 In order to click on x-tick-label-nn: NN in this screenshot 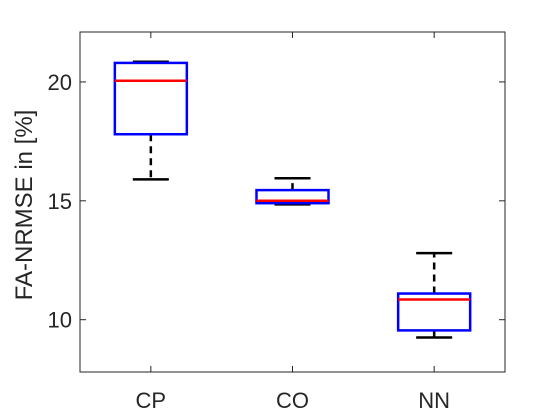, I will do `click(434, 400)`.